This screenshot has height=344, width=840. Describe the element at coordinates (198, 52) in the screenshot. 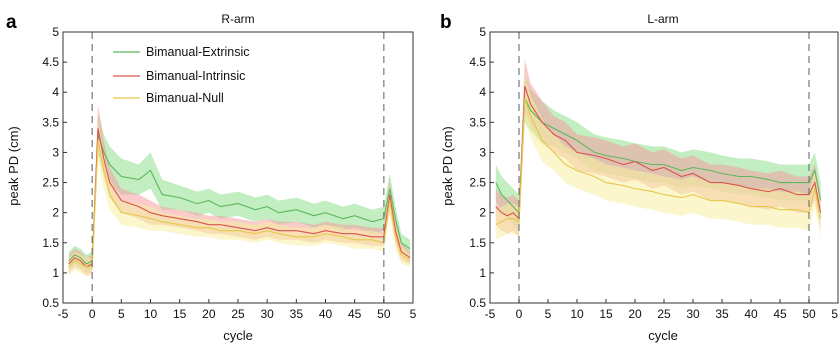

I see `legend-label-extrinsic: Bimanual-Extrinsic` at that location.